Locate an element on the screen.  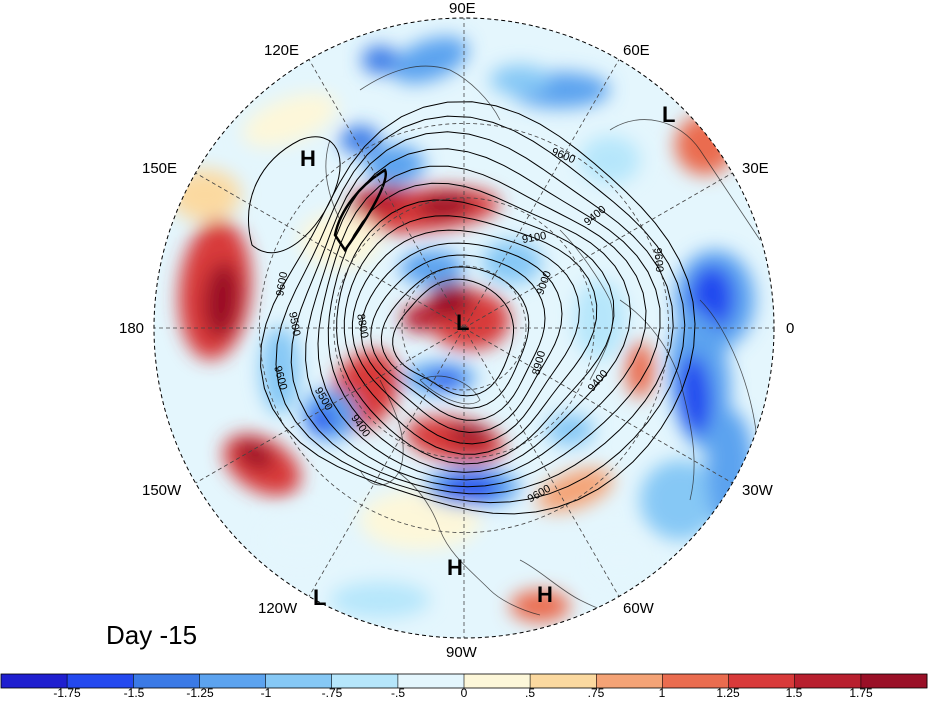
lon-label-90e: 90E is located at coordinates (462, 8).